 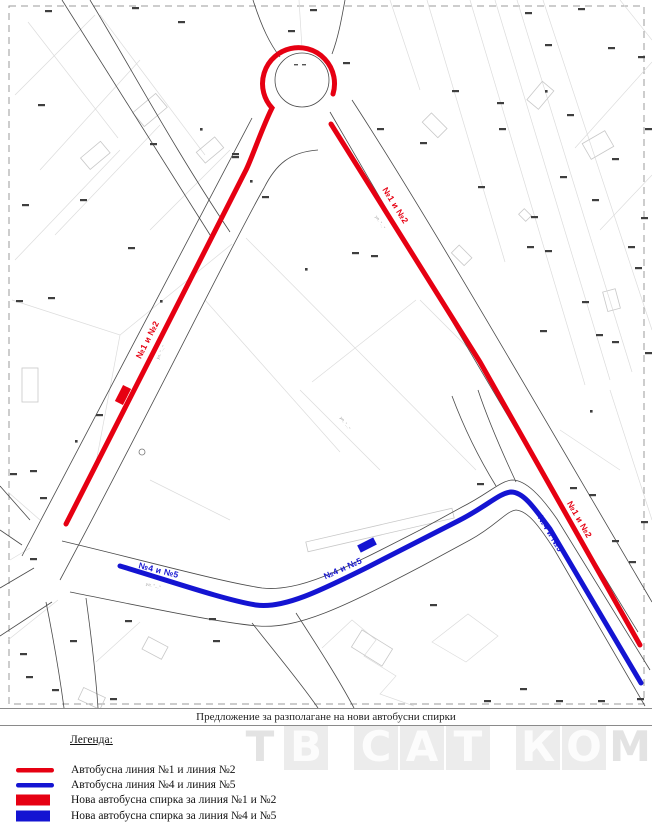 I want to click on watermark-letter: М, so click(x=630, y=746).